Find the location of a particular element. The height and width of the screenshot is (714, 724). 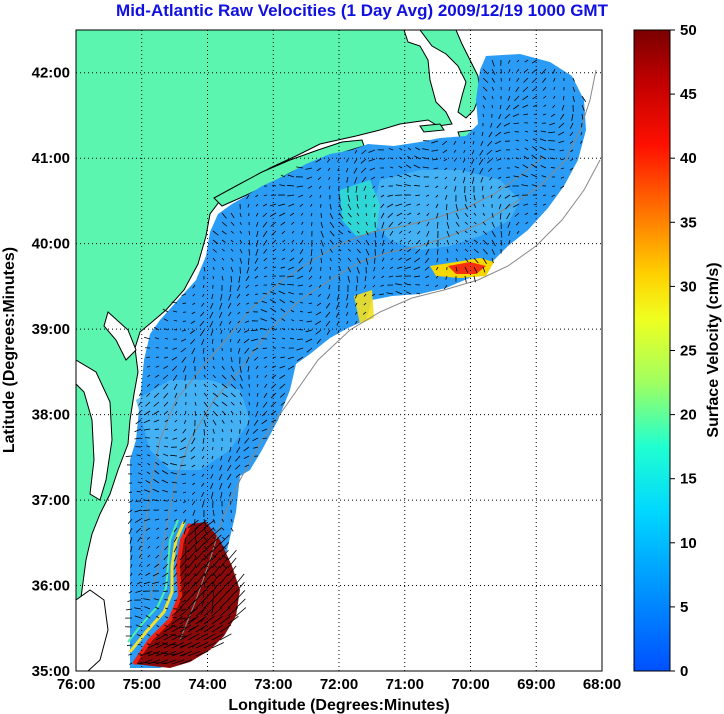

colorbar-label: Surface Velocity (cm/s) is located at coordinates (713, 349).